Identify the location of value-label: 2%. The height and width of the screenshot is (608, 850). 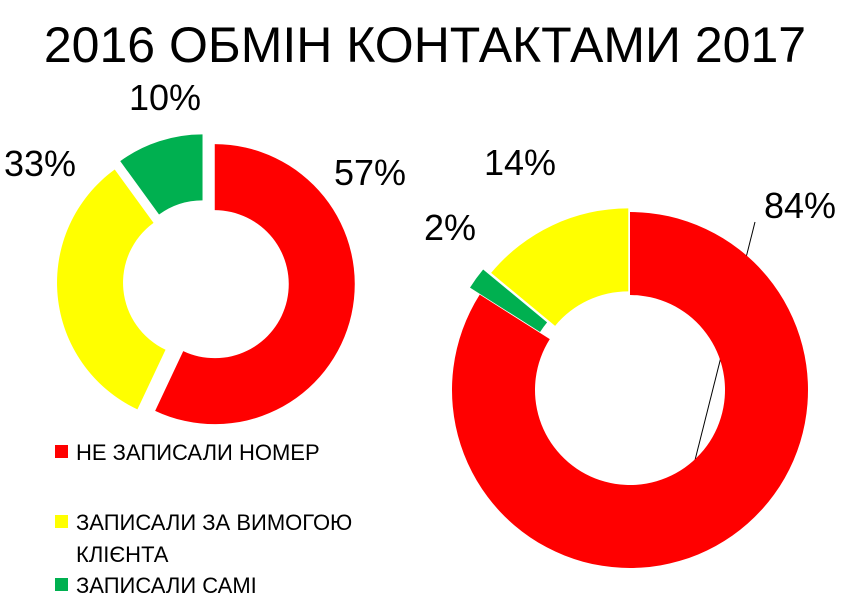
(450, 227).